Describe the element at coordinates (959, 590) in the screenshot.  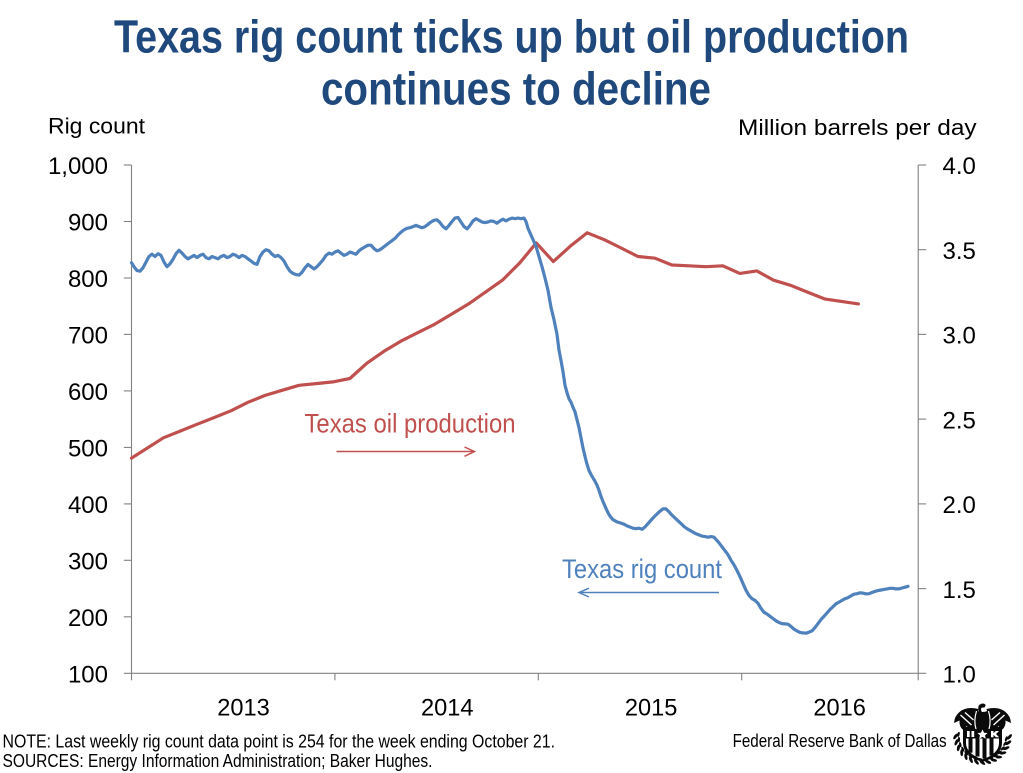
I see `svg-text: 1.5` at that location.